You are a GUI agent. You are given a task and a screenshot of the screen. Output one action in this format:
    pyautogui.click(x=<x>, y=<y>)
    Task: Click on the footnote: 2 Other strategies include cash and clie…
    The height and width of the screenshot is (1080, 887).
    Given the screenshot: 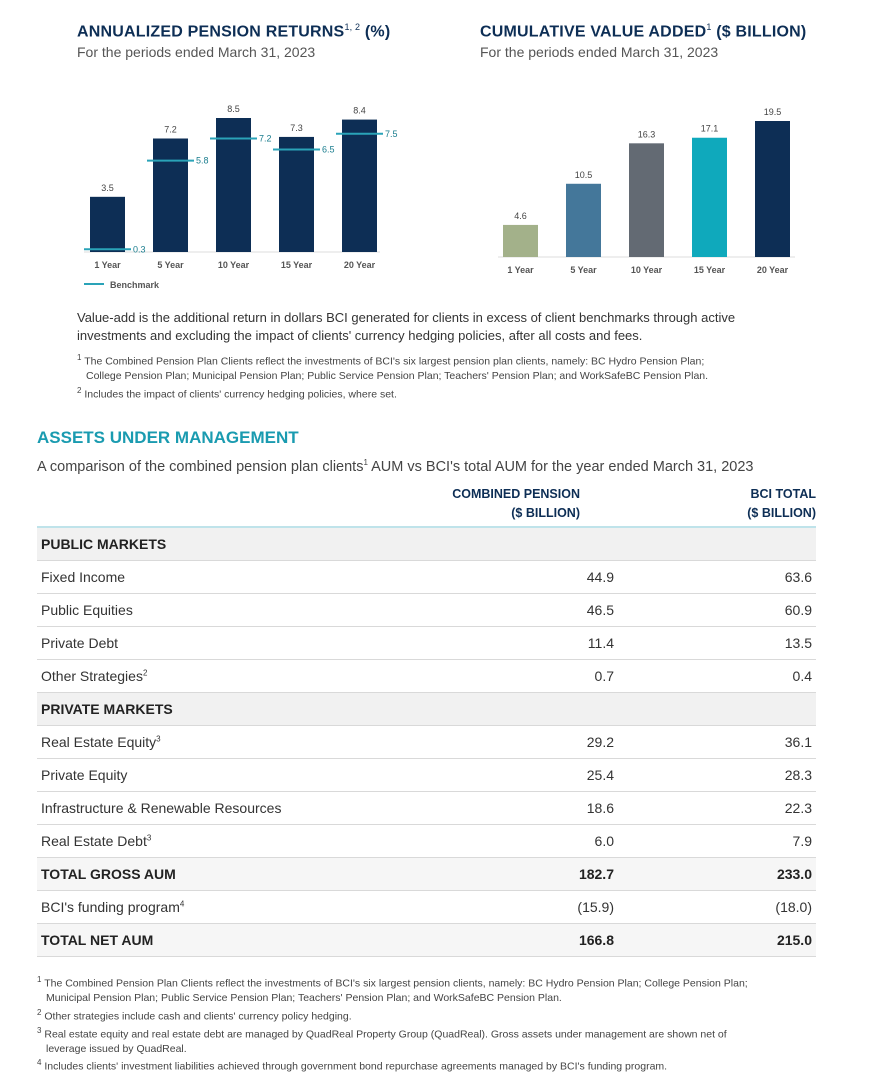 What is the action you would take?
    pyautogui.click(x=194, y=1015)
    